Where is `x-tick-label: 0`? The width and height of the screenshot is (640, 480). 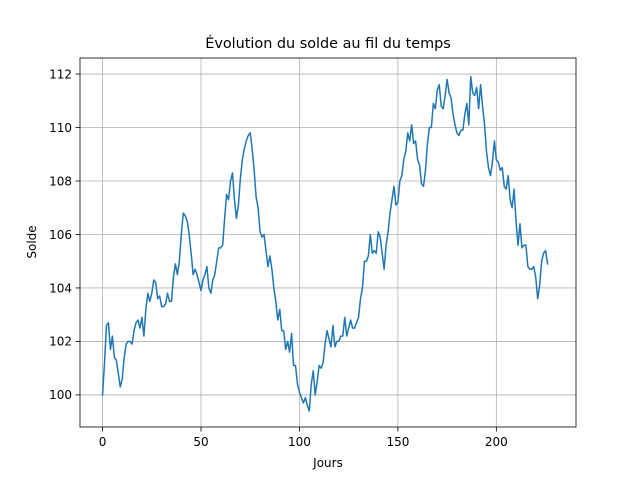 x-tick-label: 0 is located at coordinates (103, 442).